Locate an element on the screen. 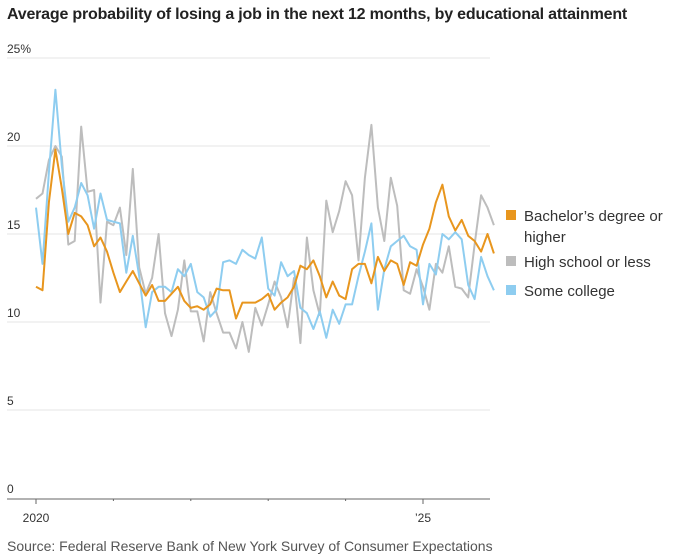 This screenshot has height=560, width=692. y-tick-label: 15 is located at coordinates (14, 225).